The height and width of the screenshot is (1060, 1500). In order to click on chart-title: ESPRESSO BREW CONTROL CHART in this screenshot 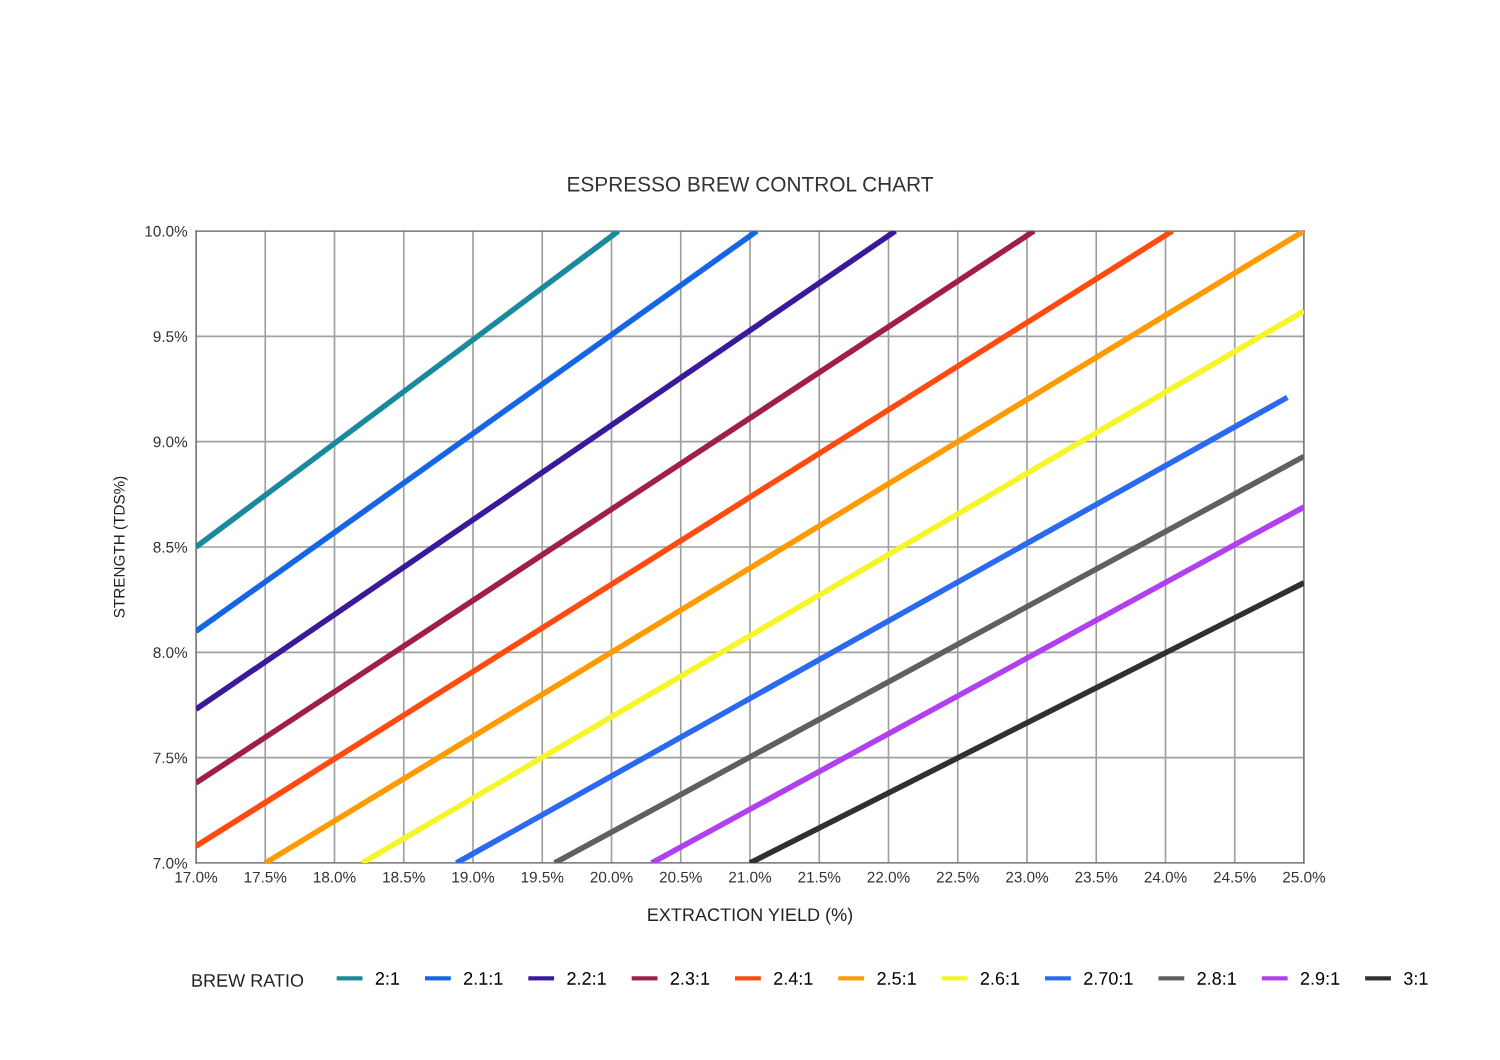, I will do `click(750, 184)`.